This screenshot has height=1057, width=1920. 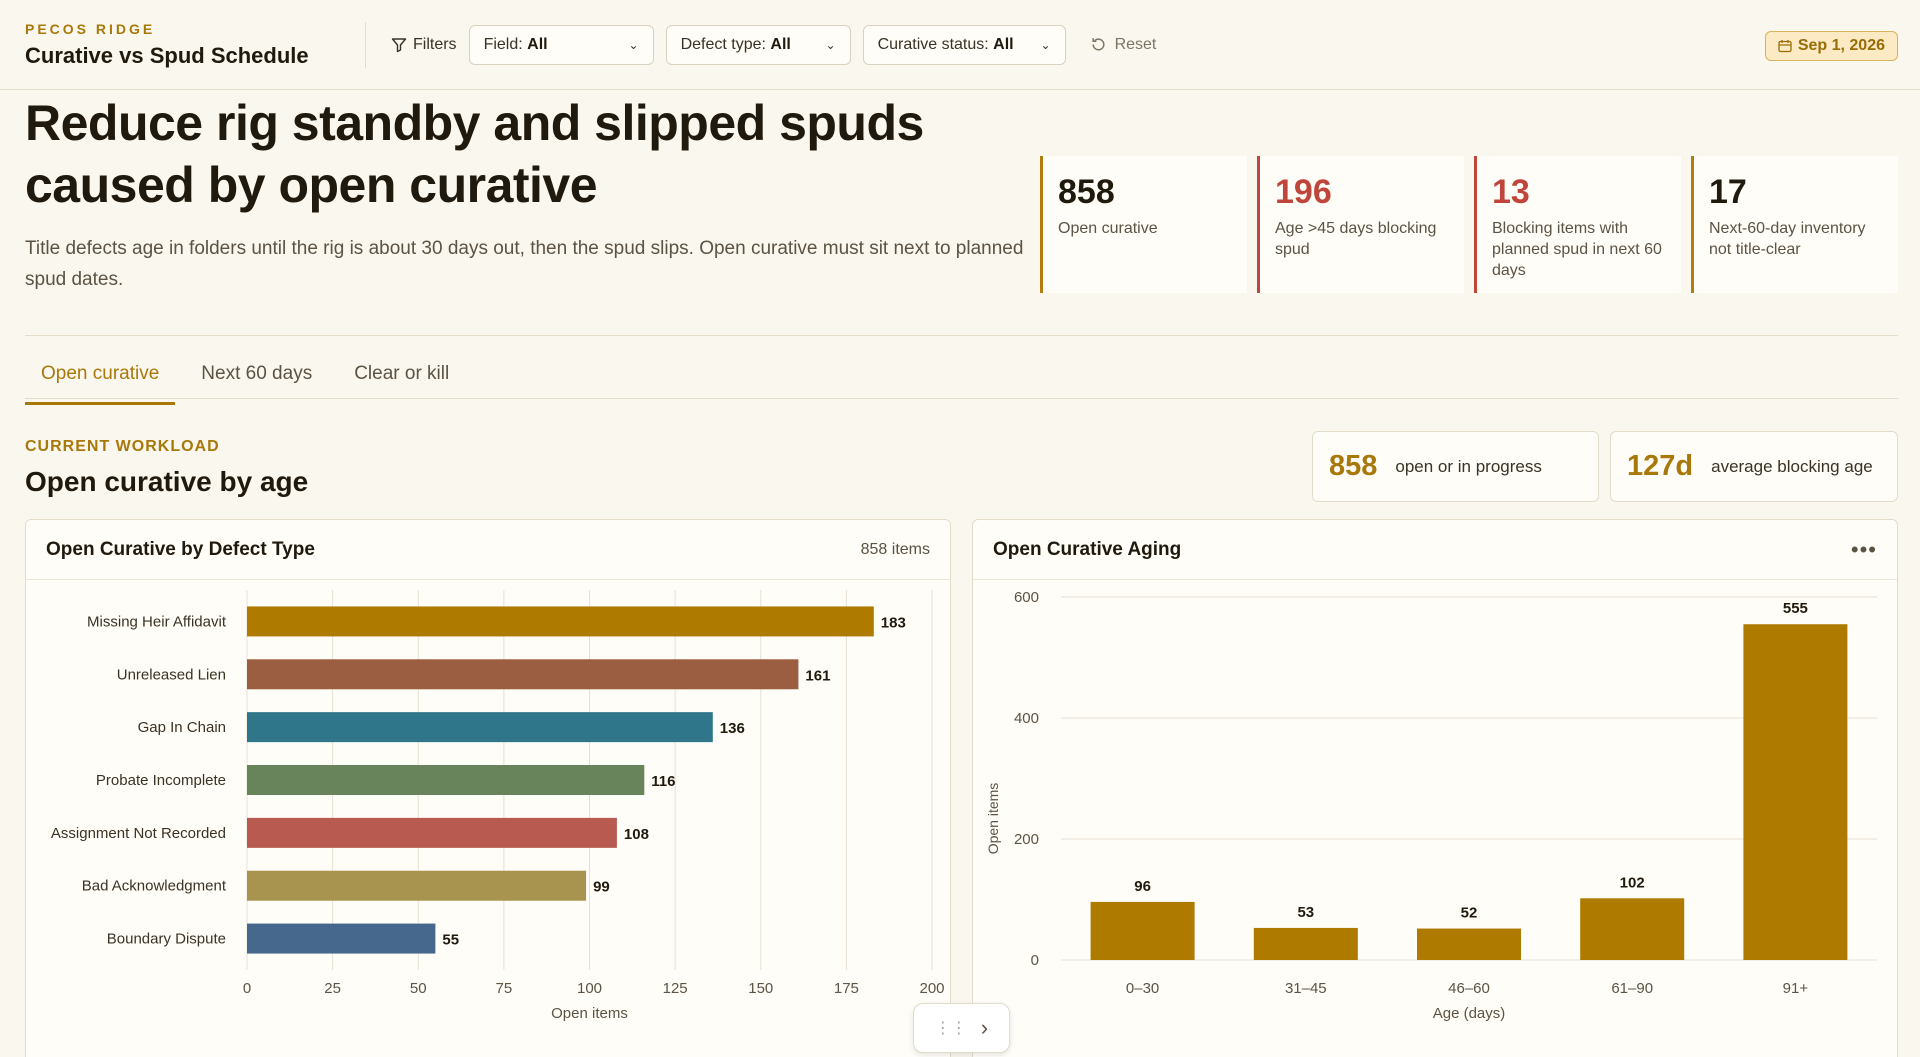 I want to click on reset-button: Reset, so click(x=1123, y=44).